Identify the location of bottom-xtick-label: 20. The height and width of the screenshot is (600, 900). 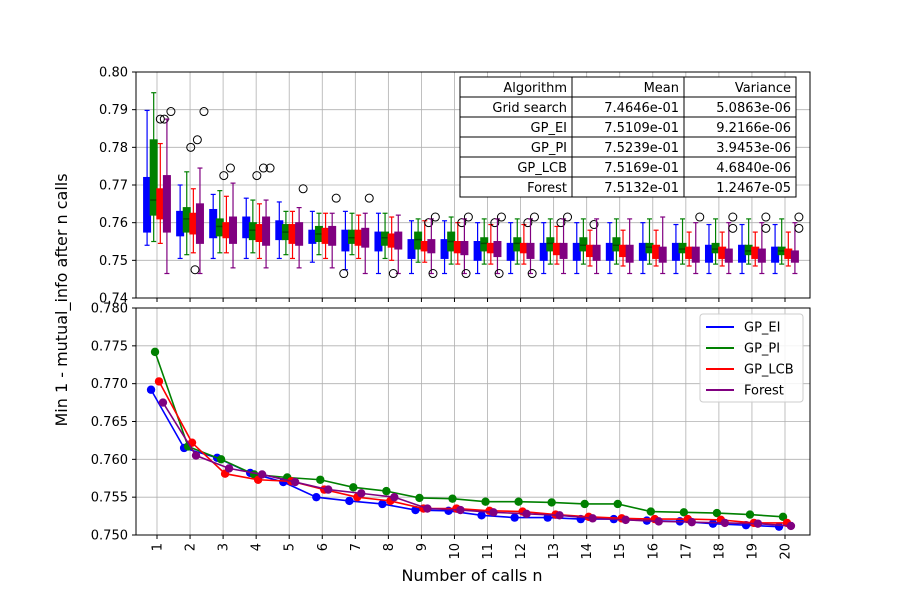
(786, 551).